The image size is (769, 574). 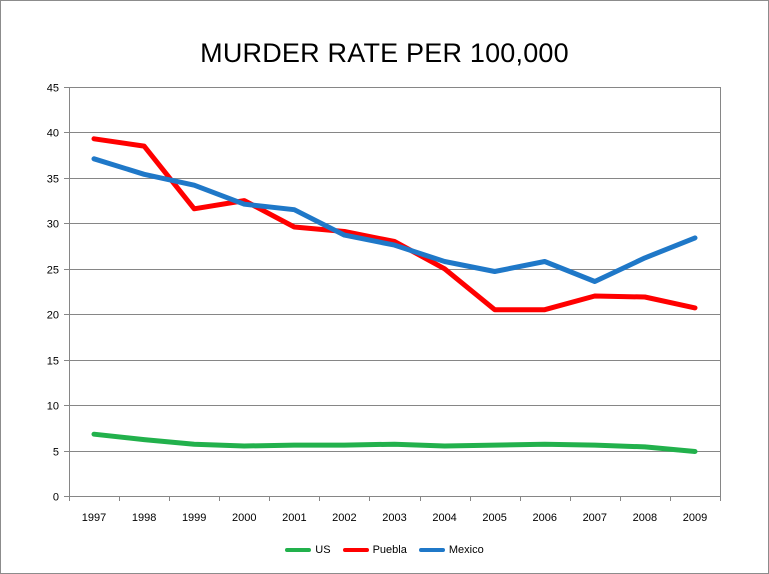 What do you see at coordinates (394, 518) in the screenshot?
I see `x-tick-label: 2003` at bounding box center [394, 518].